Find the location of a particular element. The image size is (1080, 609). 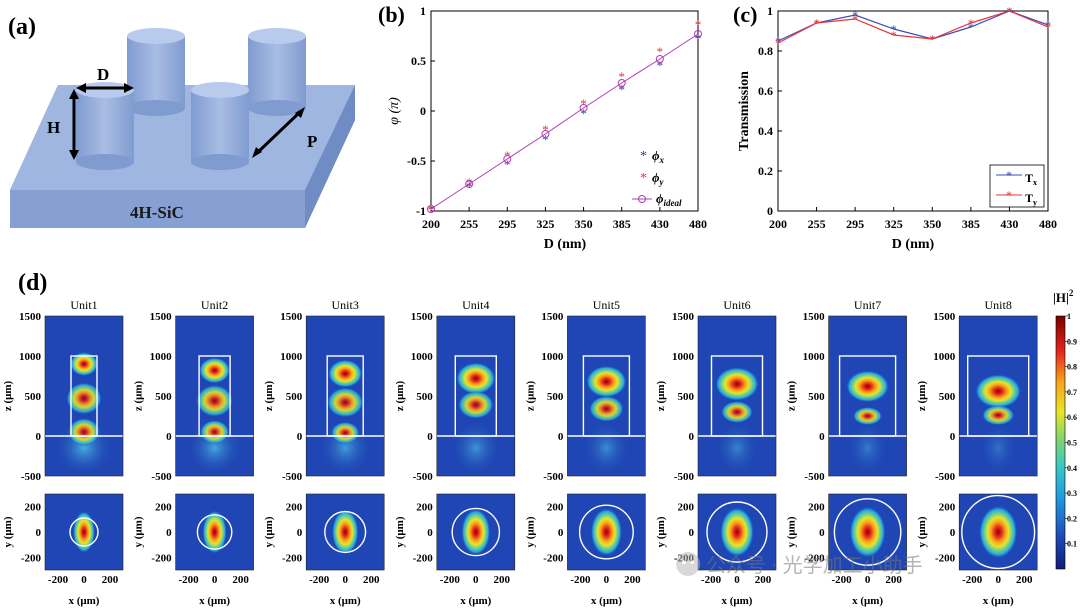

colorbar: |H|2 1 0.9 0.8 0.7 0.6 0.5 0.4 0.3 0.2 0.1 is located at coordinates (1065, 429).